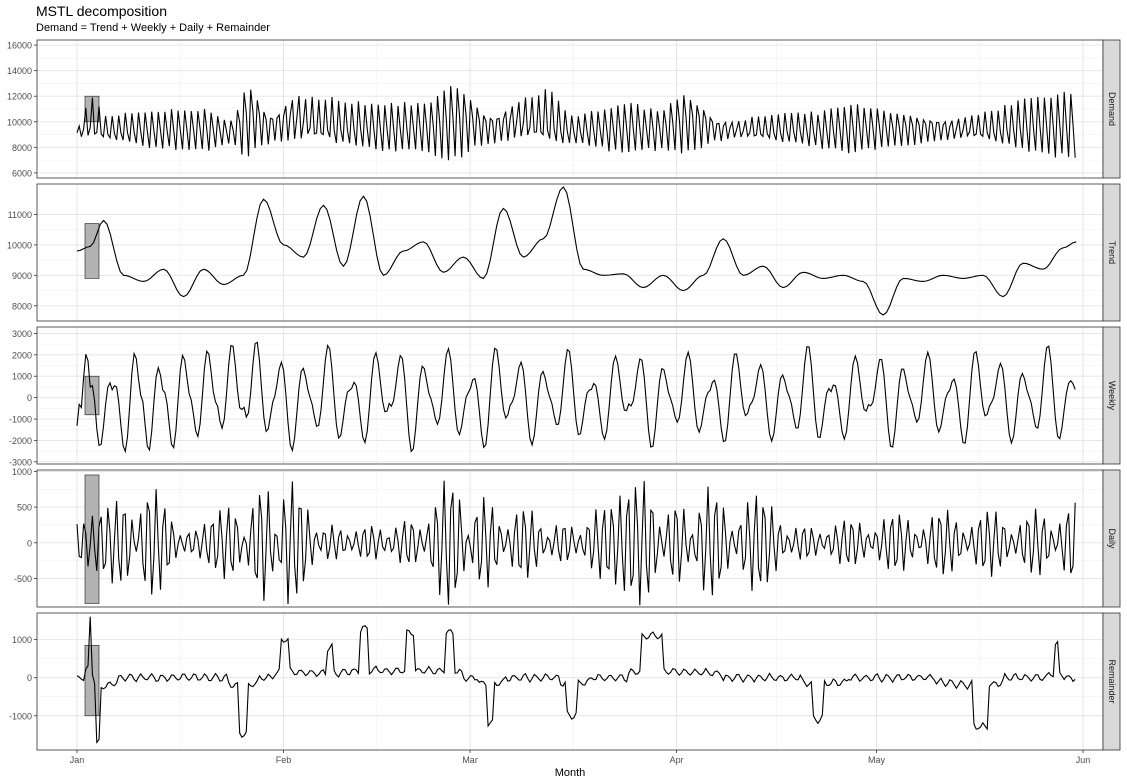 This screenshot has width=1127, height=784. What do you see at coordinates (470, 760) in the screenshot?
I see `x-tick-label: Mar` at bounding box center [470, 760].